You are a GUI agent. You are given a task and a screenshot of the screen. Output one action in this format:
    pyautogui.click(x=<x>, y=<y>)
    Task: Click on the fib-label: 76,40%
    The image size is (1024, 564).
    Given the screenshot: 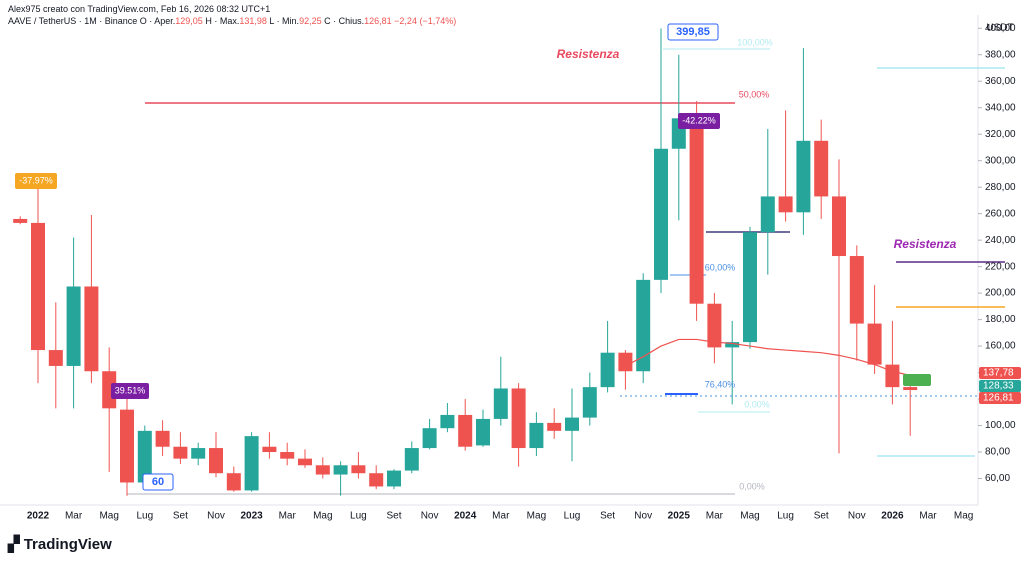 What is the action you would take?
    pyautogui.click(x=720, y=384)
    